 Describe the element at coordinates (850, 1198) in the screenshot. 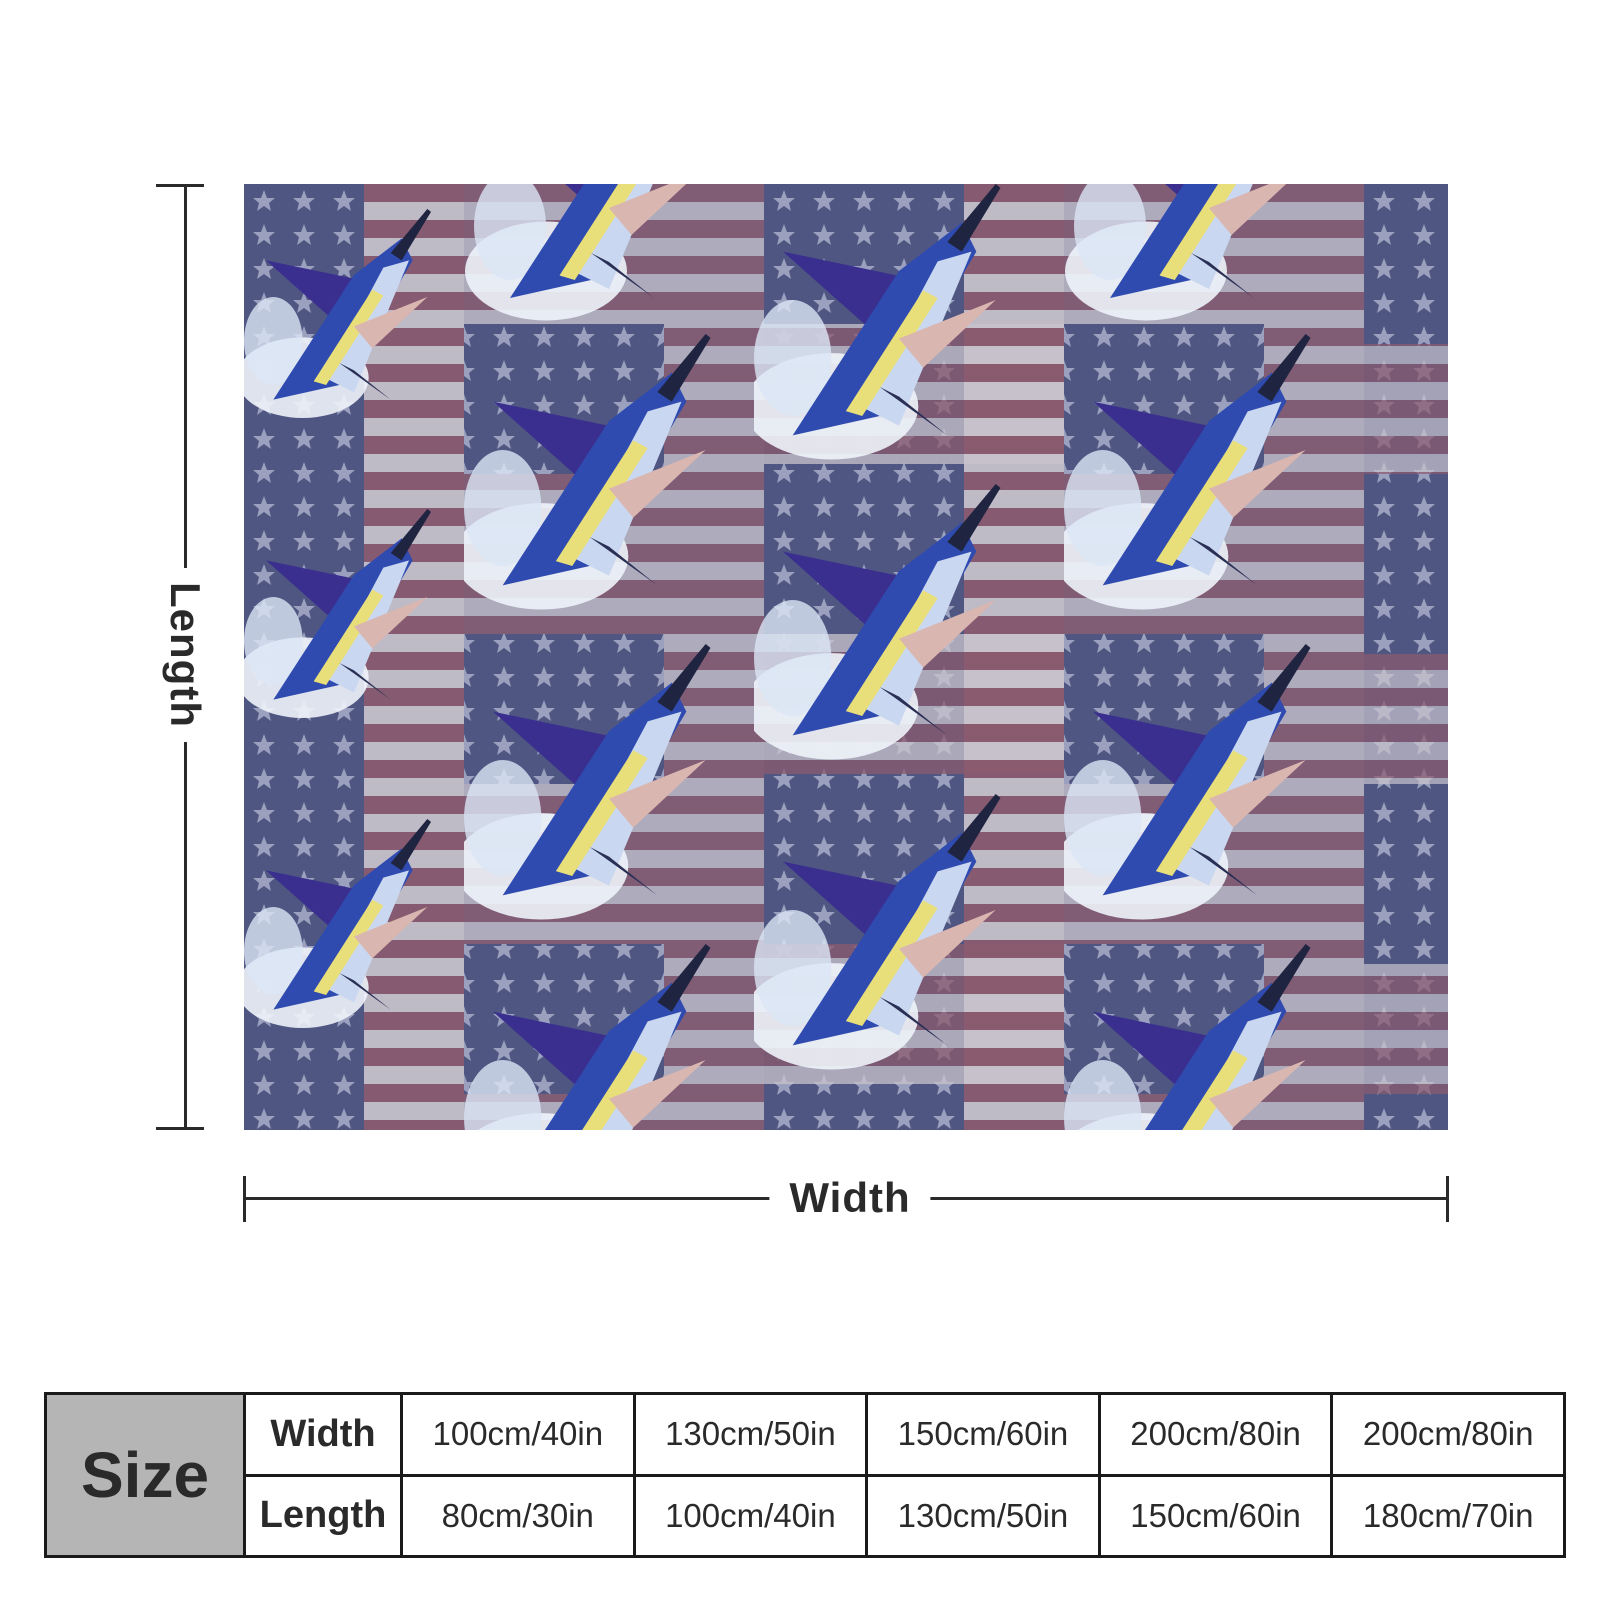

I see `width-label: Width` at that location.